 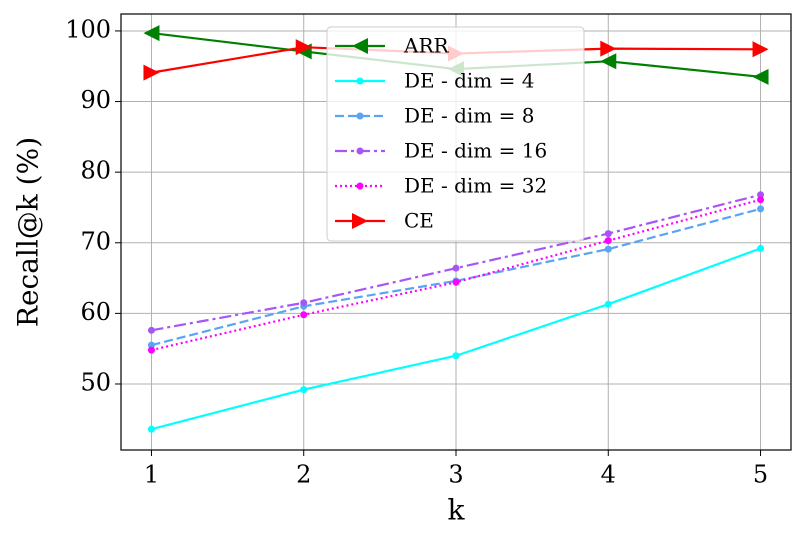 I want to click on legend-box, so click(x=455, y=134).